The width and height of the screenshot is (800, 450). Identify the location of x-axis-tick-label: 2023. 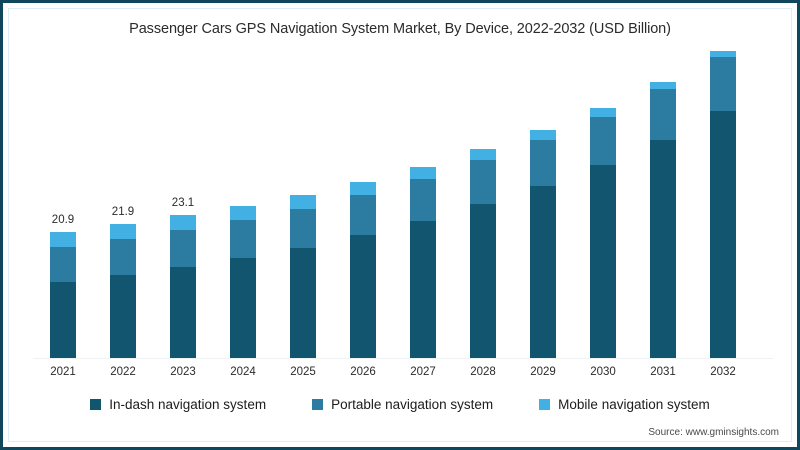
(183, 372).